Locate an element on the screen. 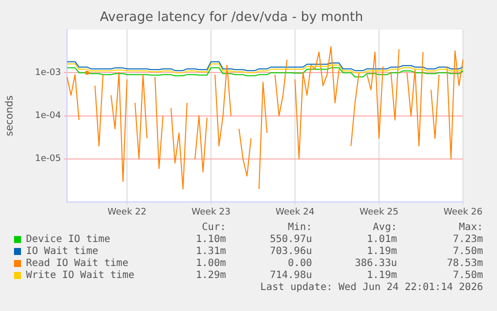 This screenshot has width=497, height=311. y-tick-label: 1e-05 is located at coordinates (48, 159).